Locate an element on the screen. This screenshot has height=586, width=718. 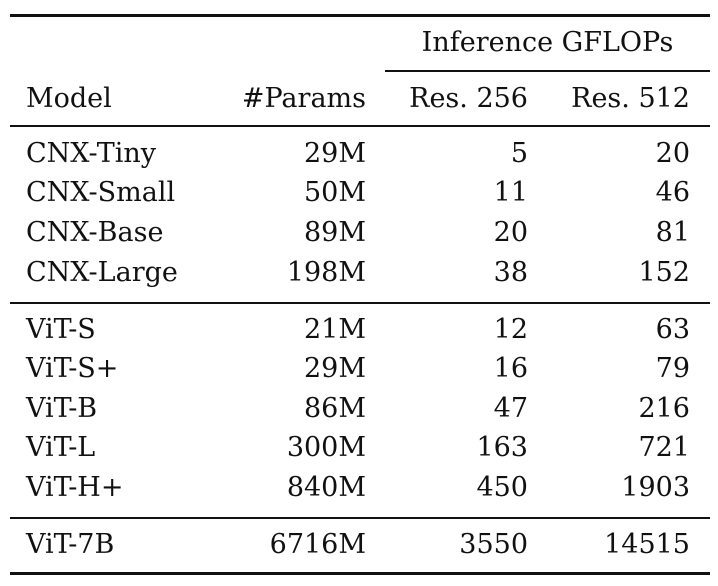
cell-res-256: 11 is located at coordinates (510, 192).